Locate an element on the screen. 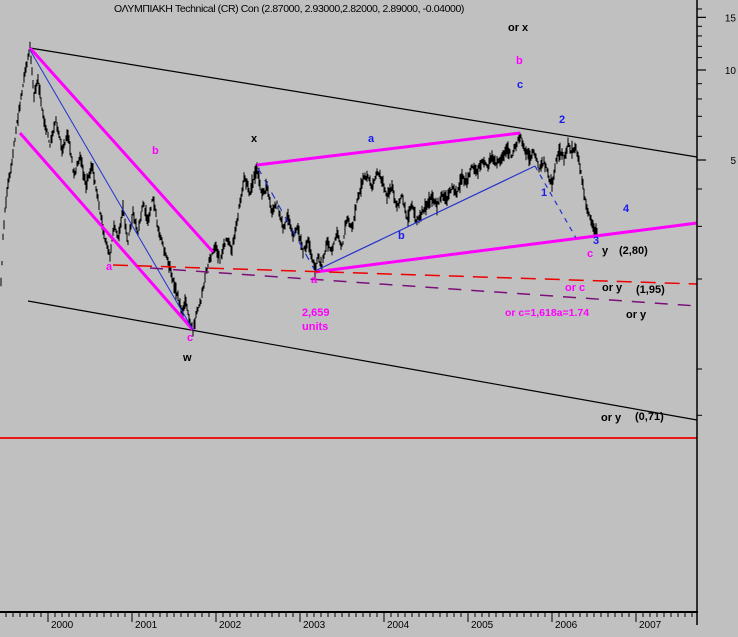  wave-label: (0,71) is located at coordinates (649, 417).